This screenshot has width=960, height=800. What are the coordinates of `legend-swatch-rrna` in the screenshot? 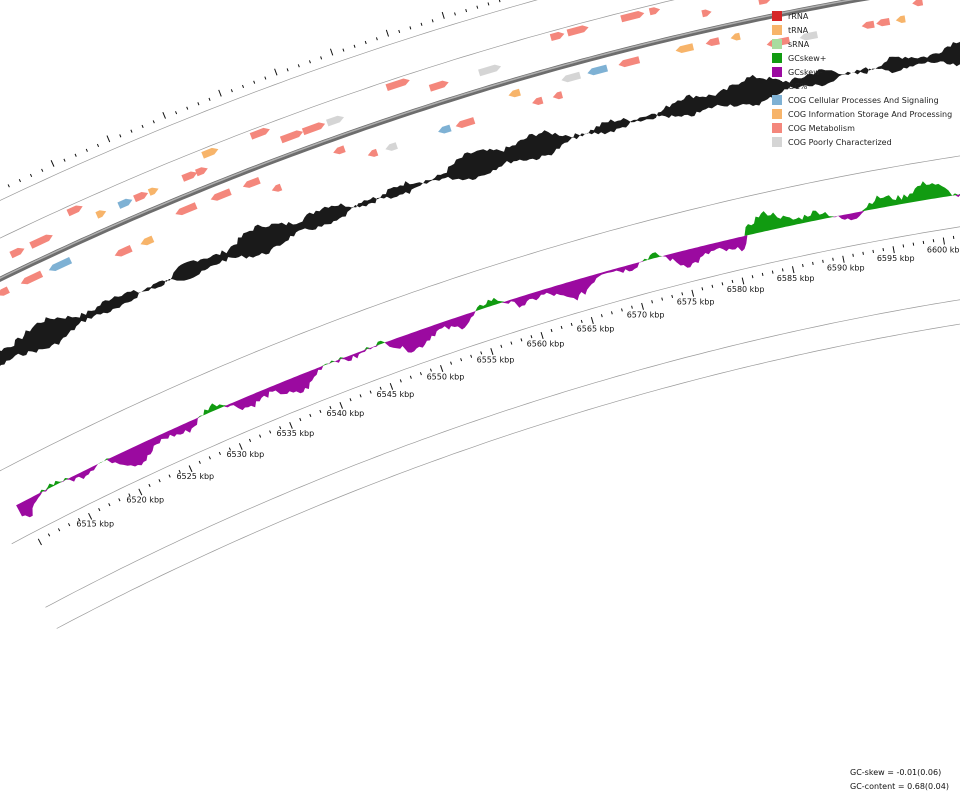 It's located at (777, 16).